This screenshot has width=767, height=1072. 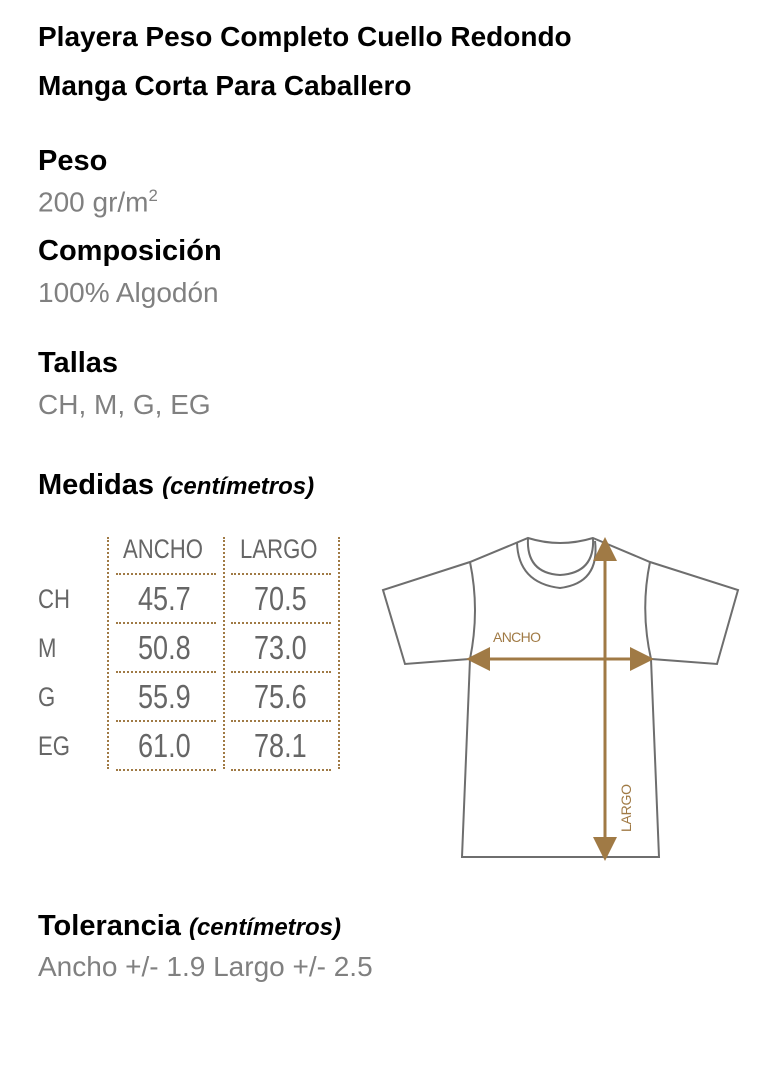 What do you see at coordinates (163, 549) in the screenshot?
I see `header-ancho-text: ANCHO` at bounding box center [163, 549].